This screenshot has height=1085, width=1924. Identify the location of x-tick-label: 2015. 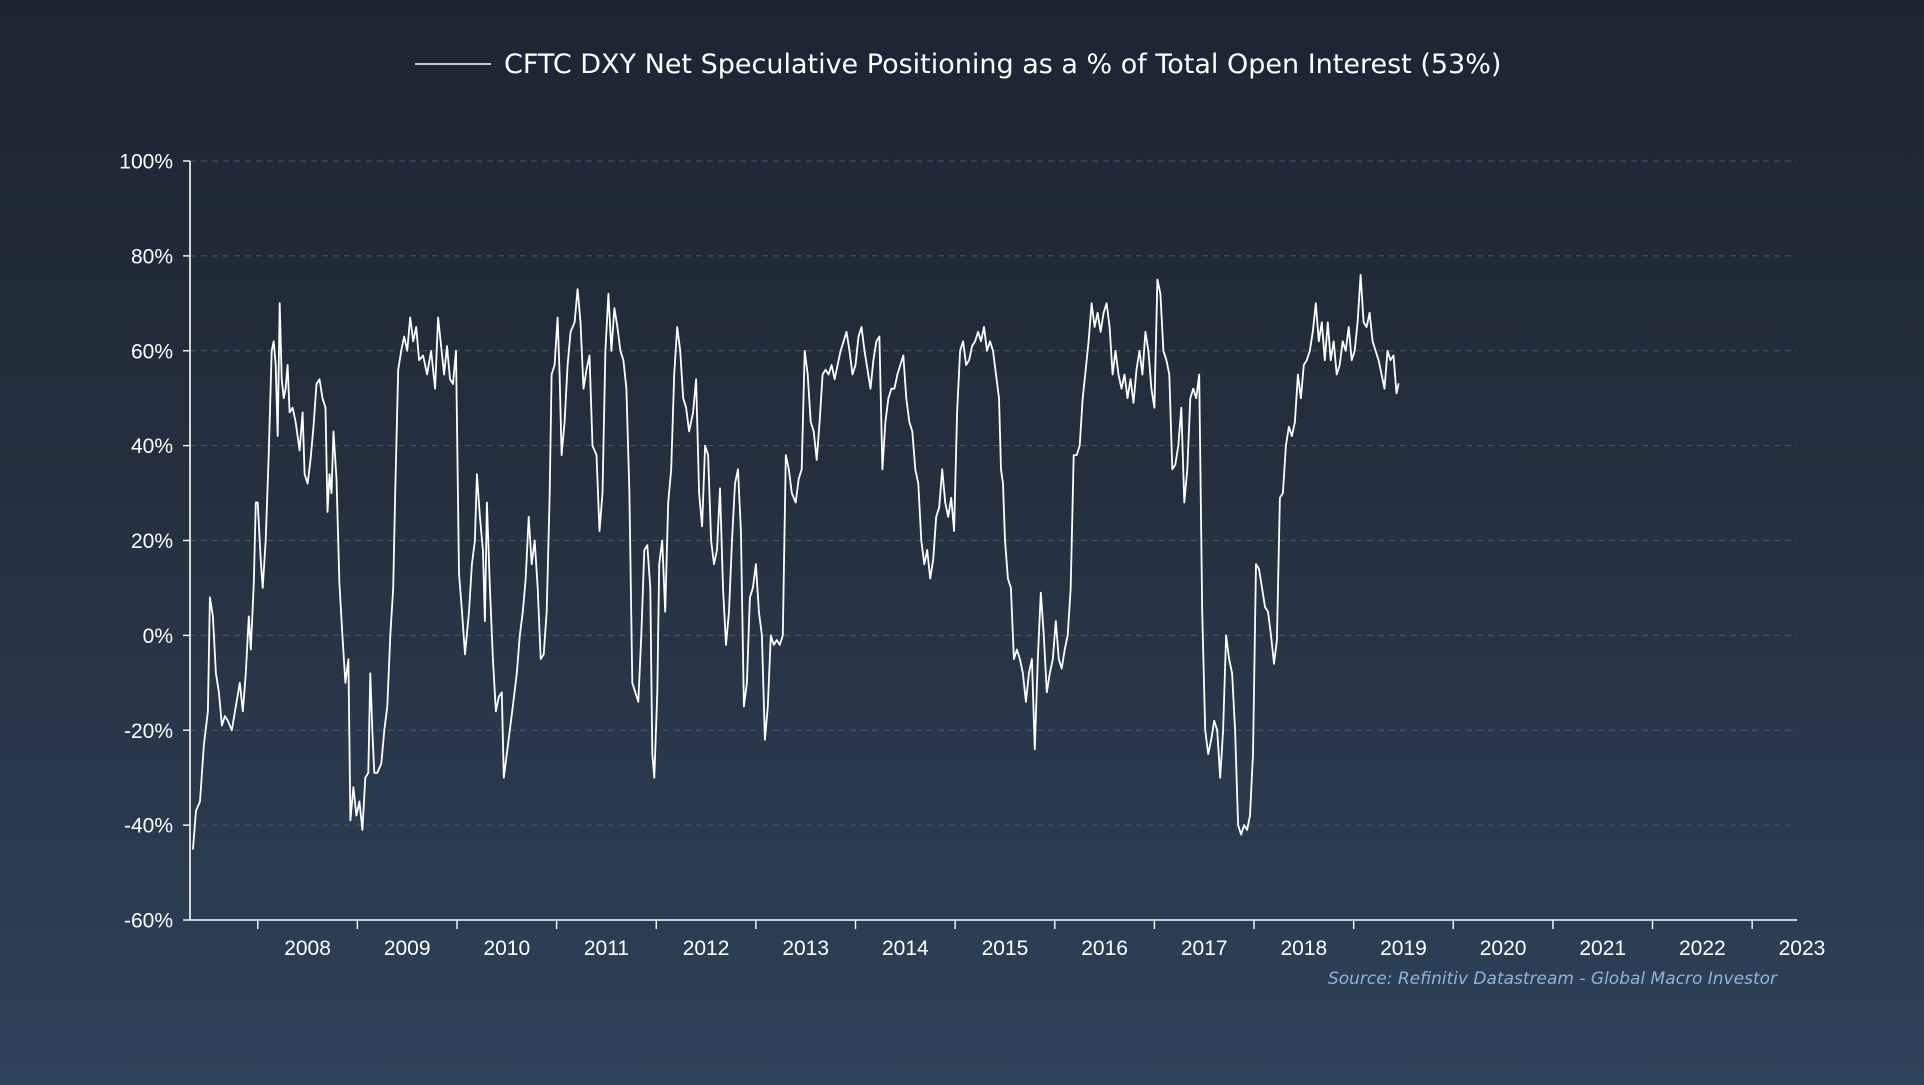
(1005, 948).